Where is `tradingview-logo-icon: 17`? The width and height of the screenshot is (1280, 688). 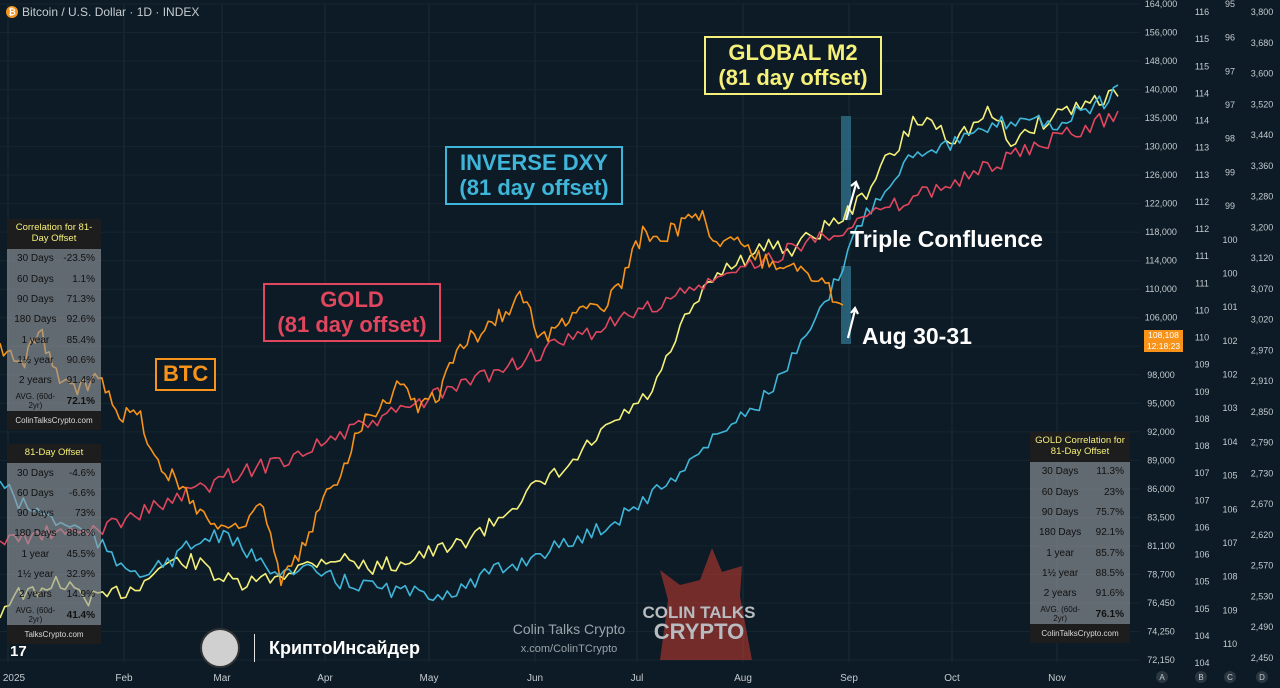
tradingview-logo-icon: 17 is located at coordinates (18, 651).